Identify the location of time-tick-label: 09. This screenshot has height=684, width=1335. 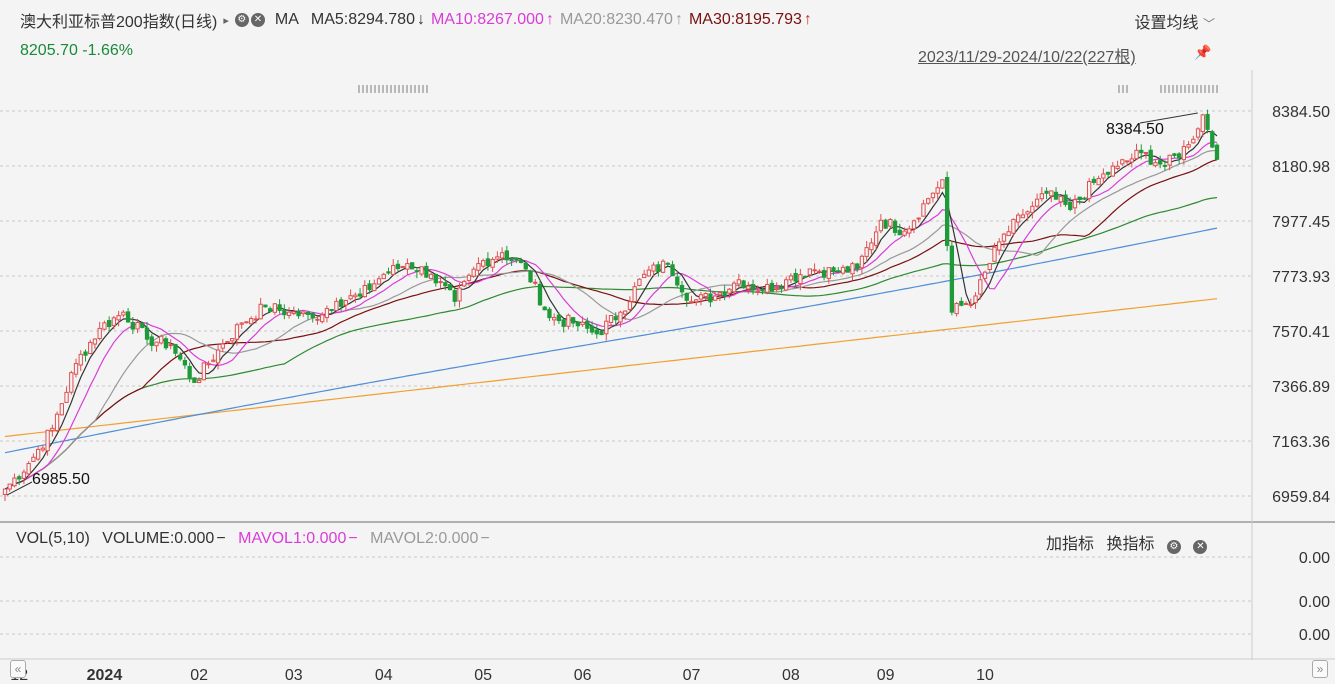
(886, 675).